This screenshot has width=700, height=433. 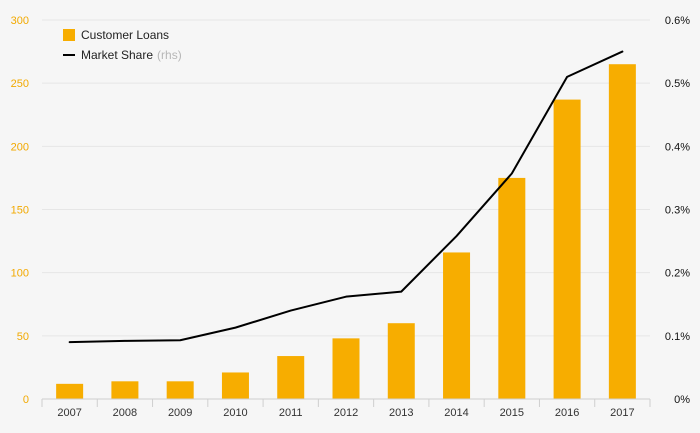 What do you see at coordinates (20, 211) in the screenshot?
I see `left-axis-tick-150: 150` at bounding box center [20, 211].